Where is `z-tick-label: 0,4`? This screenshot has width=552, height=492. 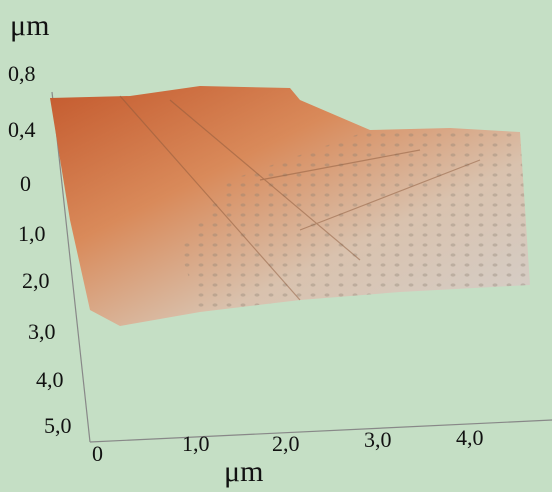
z-tick-label: 0,4 is located at coordinates (22, 129).